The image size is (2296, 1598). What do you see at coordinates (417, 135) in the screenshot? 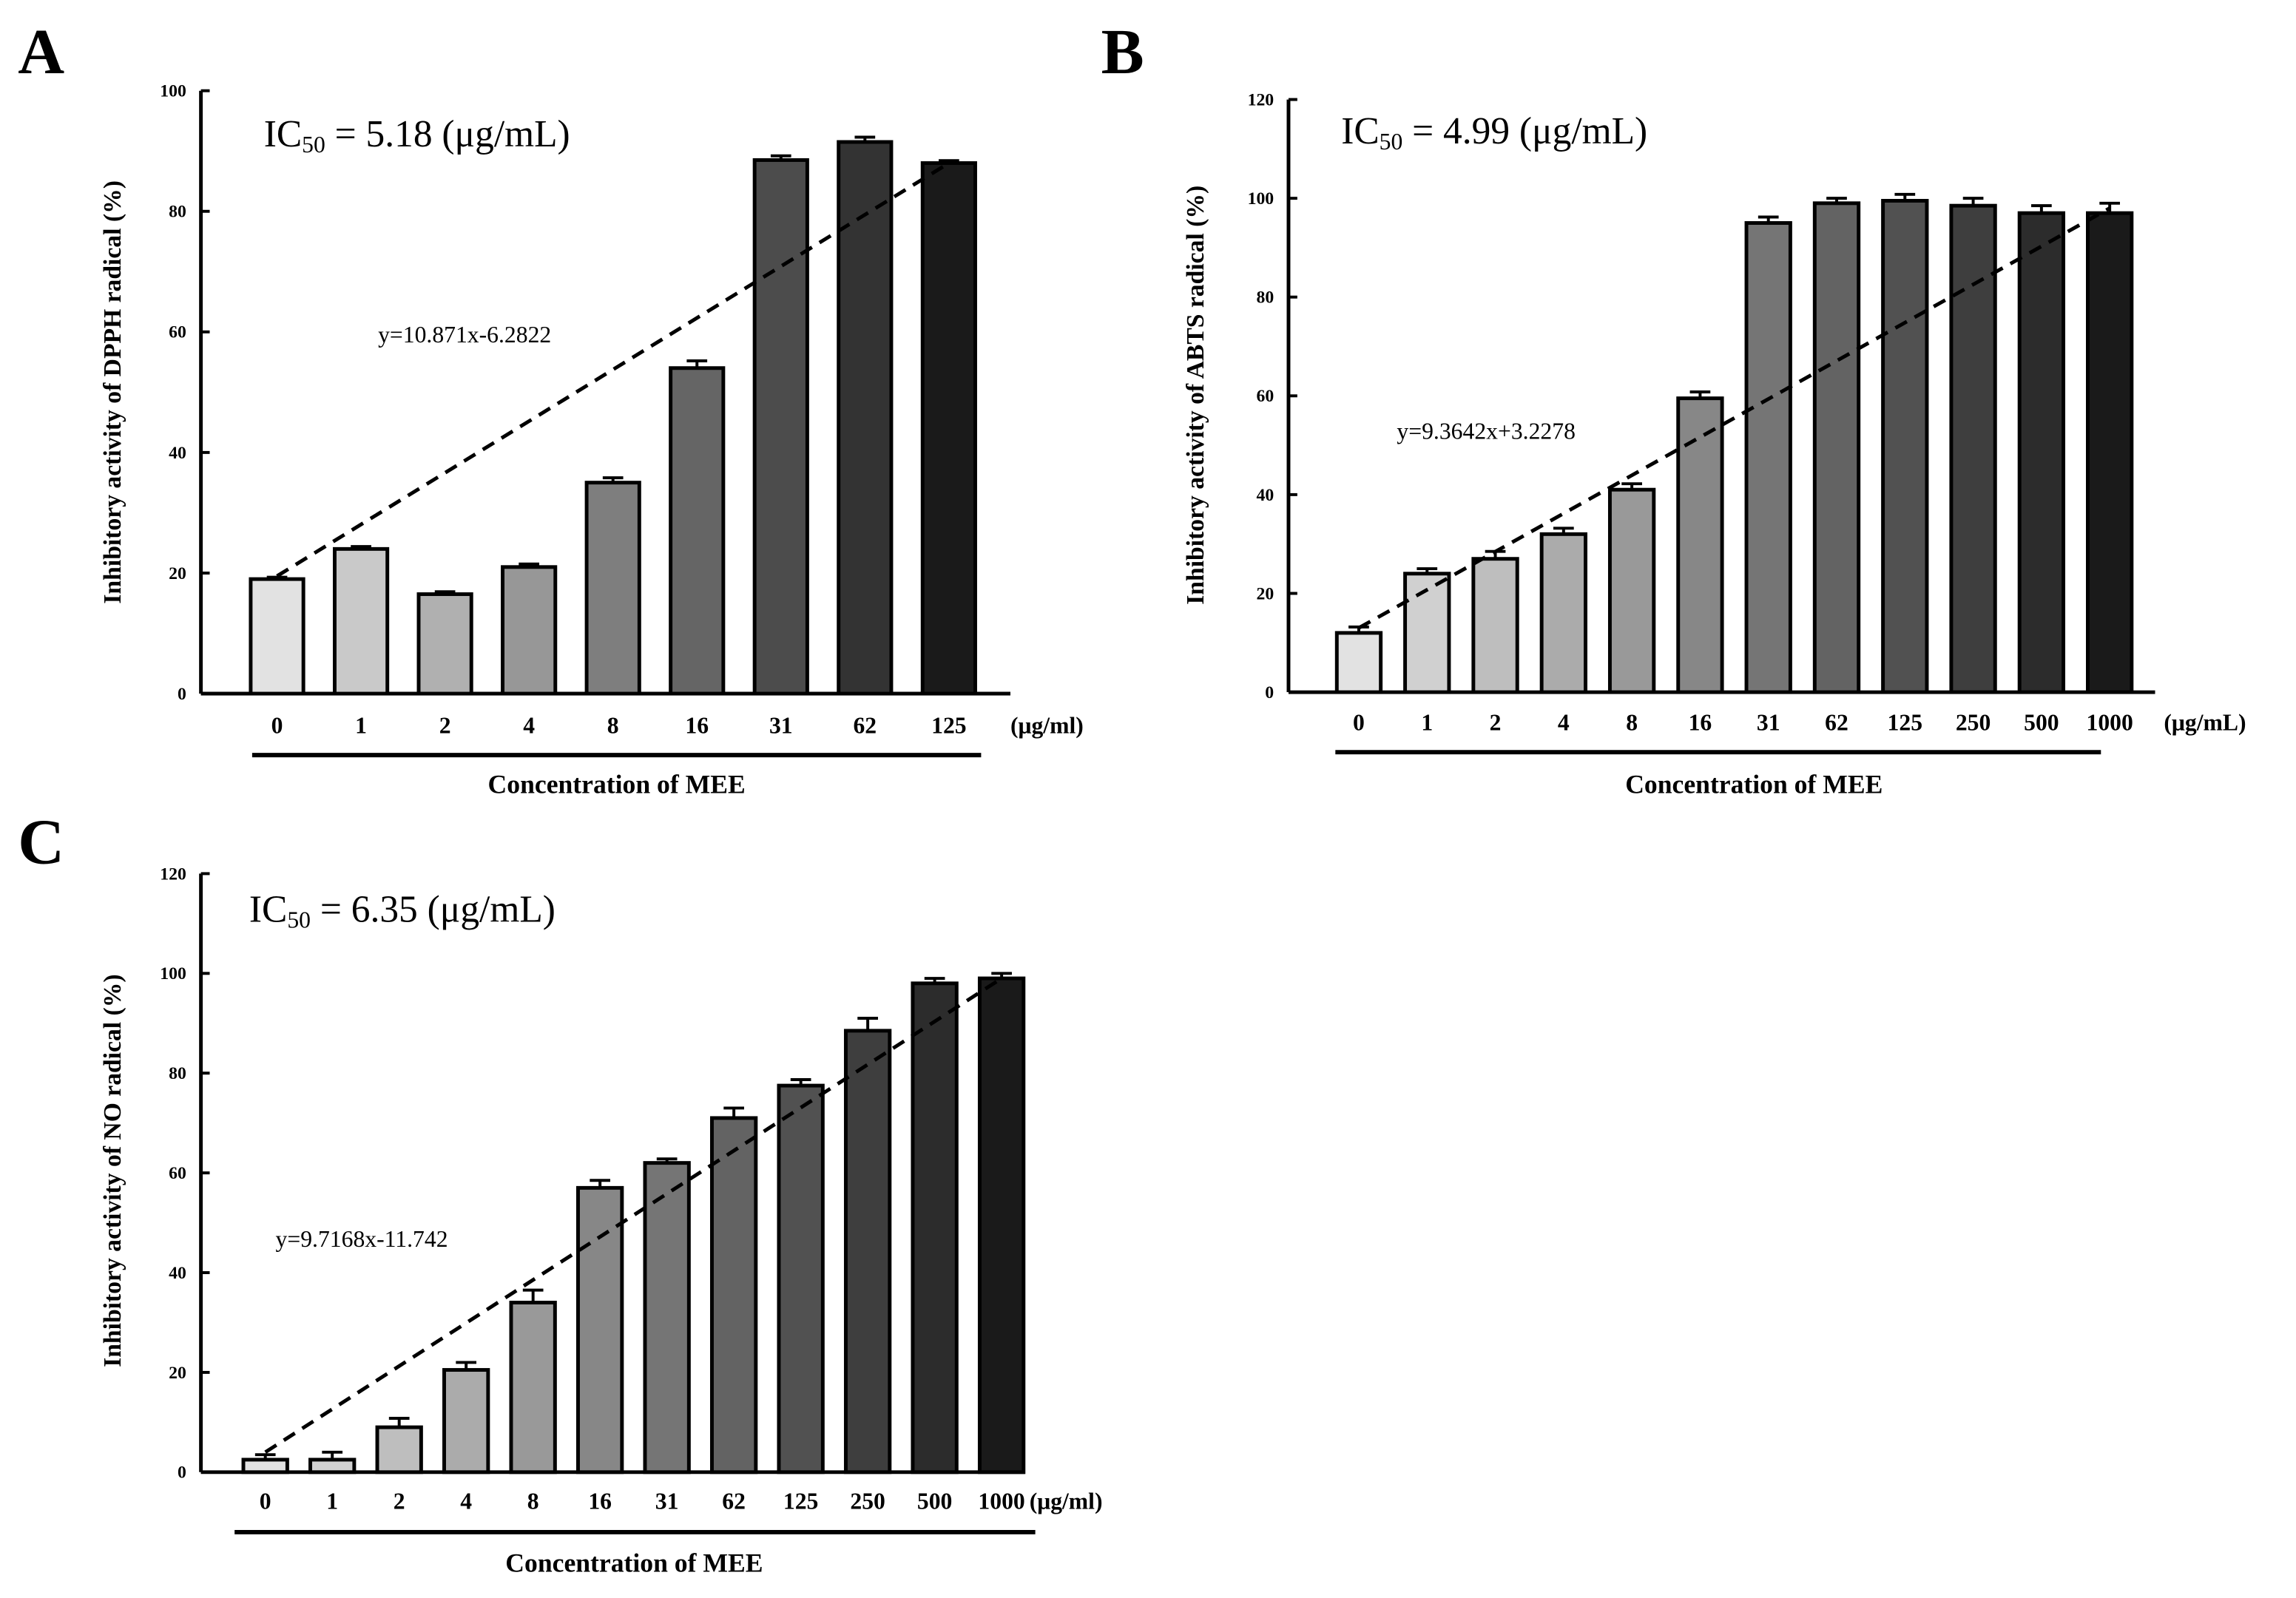
I see `ic50-label: IC50 = 5.18 (μg/mL)` at bounding box center [417, 135].